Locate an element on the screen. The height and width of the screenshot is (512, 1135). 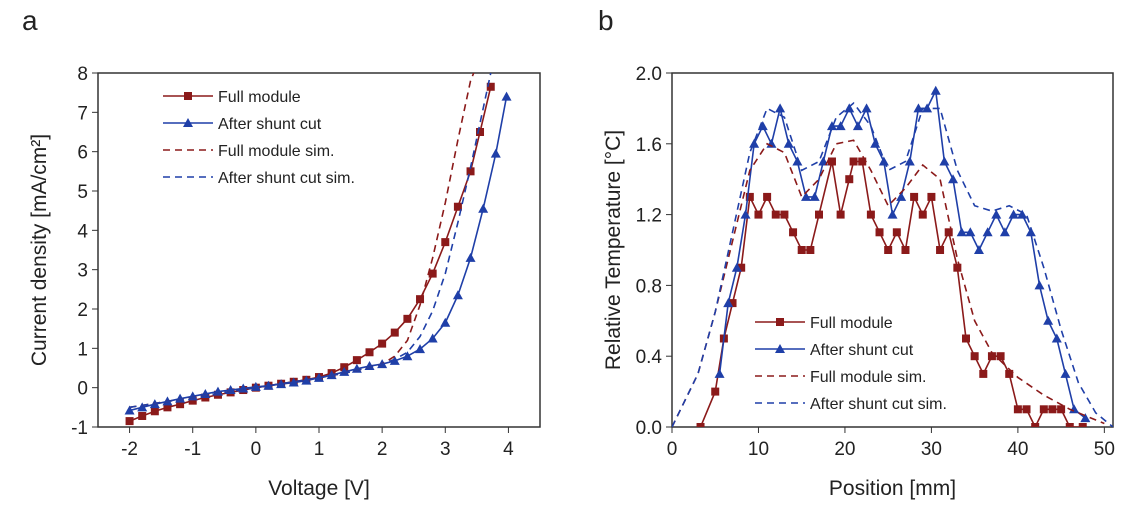
x-tick-label: 10 is located at coordinates (758, 449).